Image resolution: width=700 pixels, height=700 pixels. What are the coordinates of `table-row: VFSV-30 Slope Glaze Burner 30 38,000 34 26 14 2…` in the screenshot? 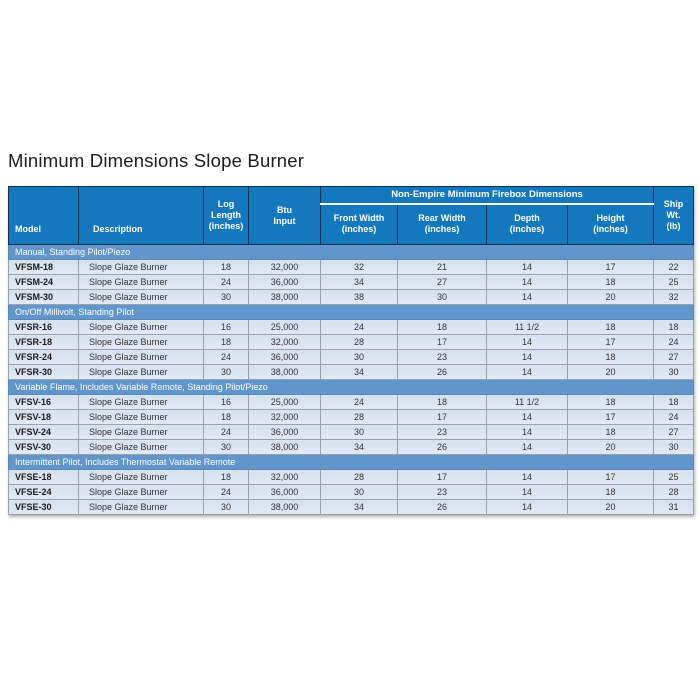 It's located at (351, 447).